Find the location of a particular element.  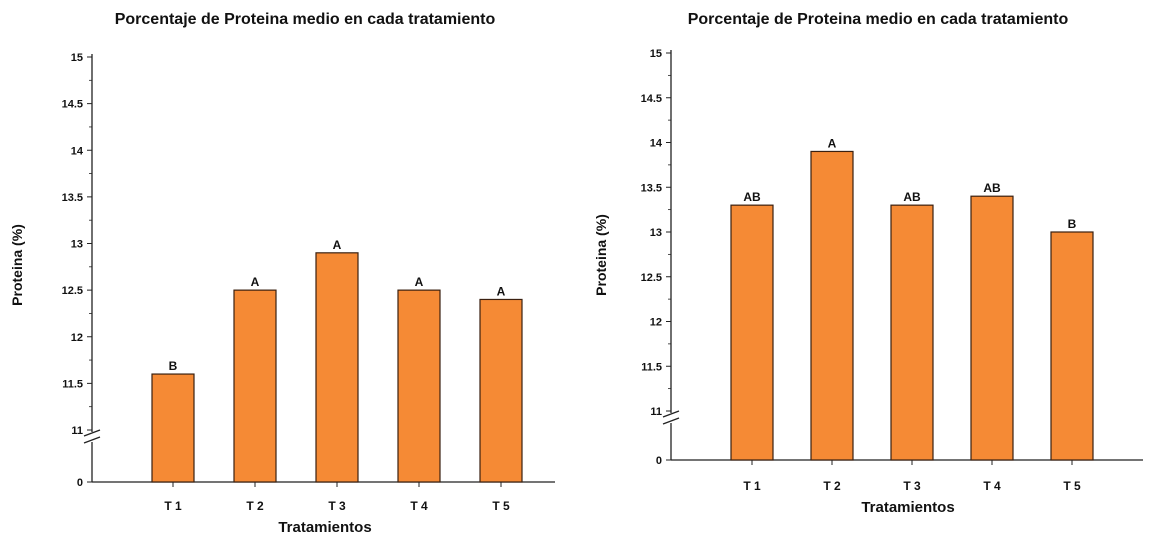

left-y-tick-label: 13 is located at coordinates (77, 245).